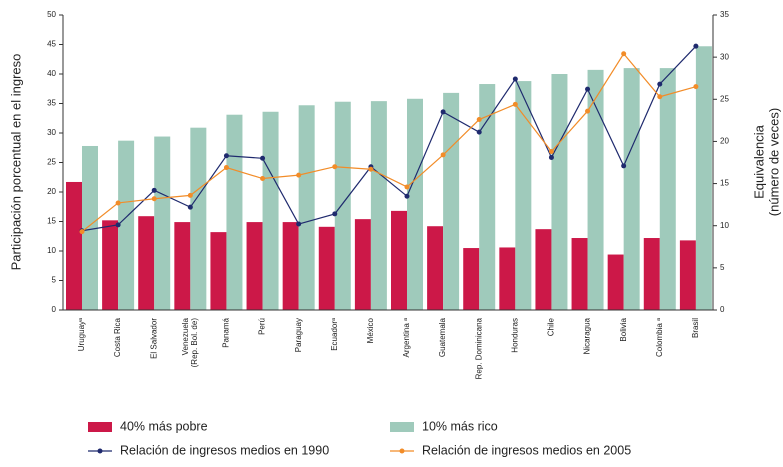  I want to click on y-tick-label: 0, so click(54, 309).